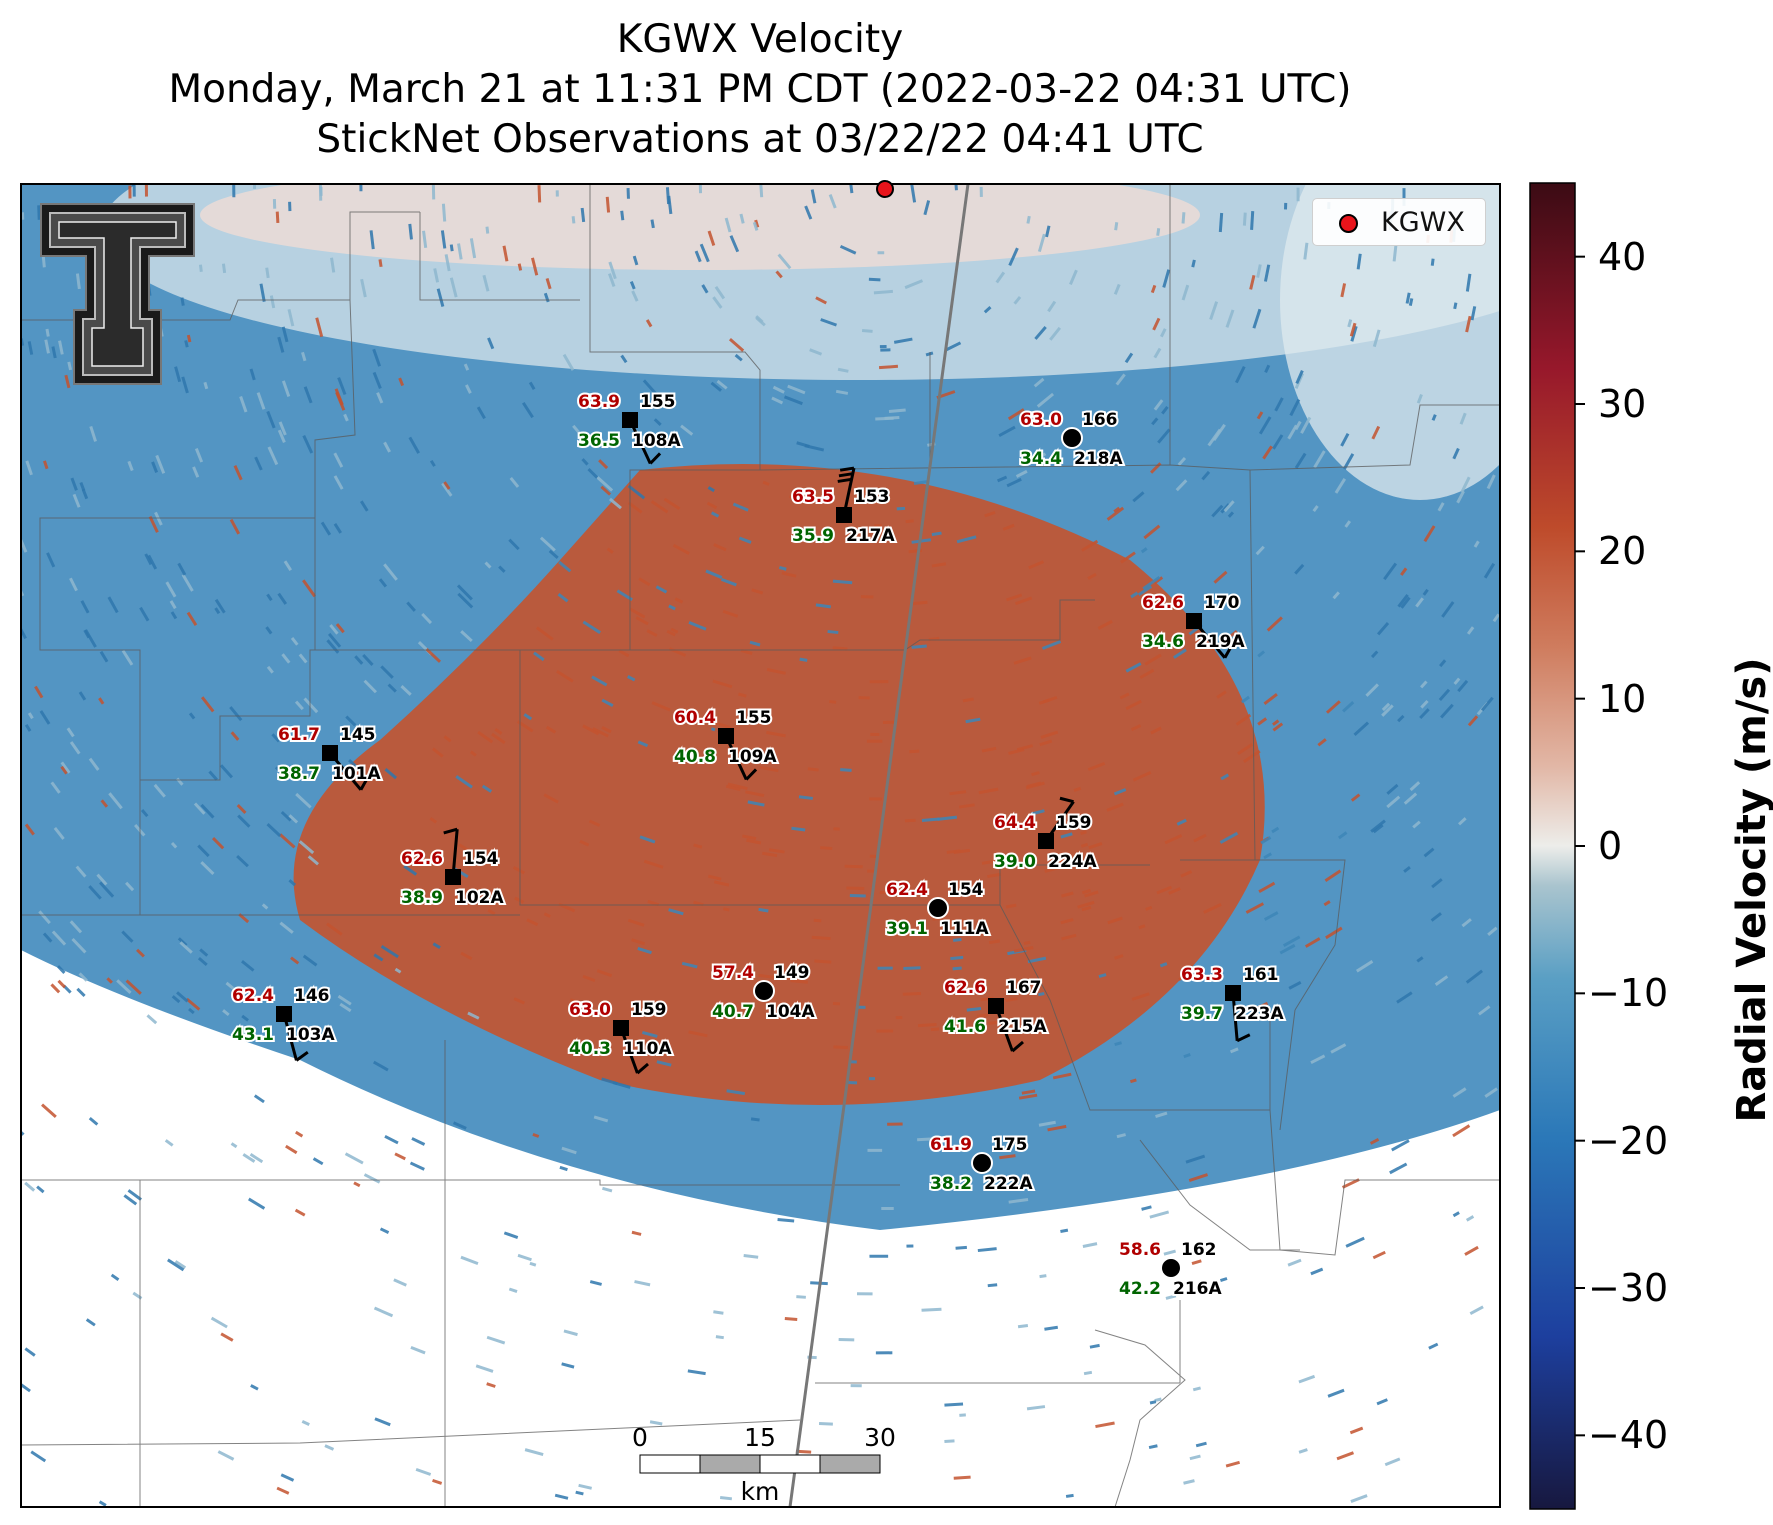 The width and height of the screenshot is (1773, 1525). I want to click on dewpoint-label: 38.2, so click(951, 1184).